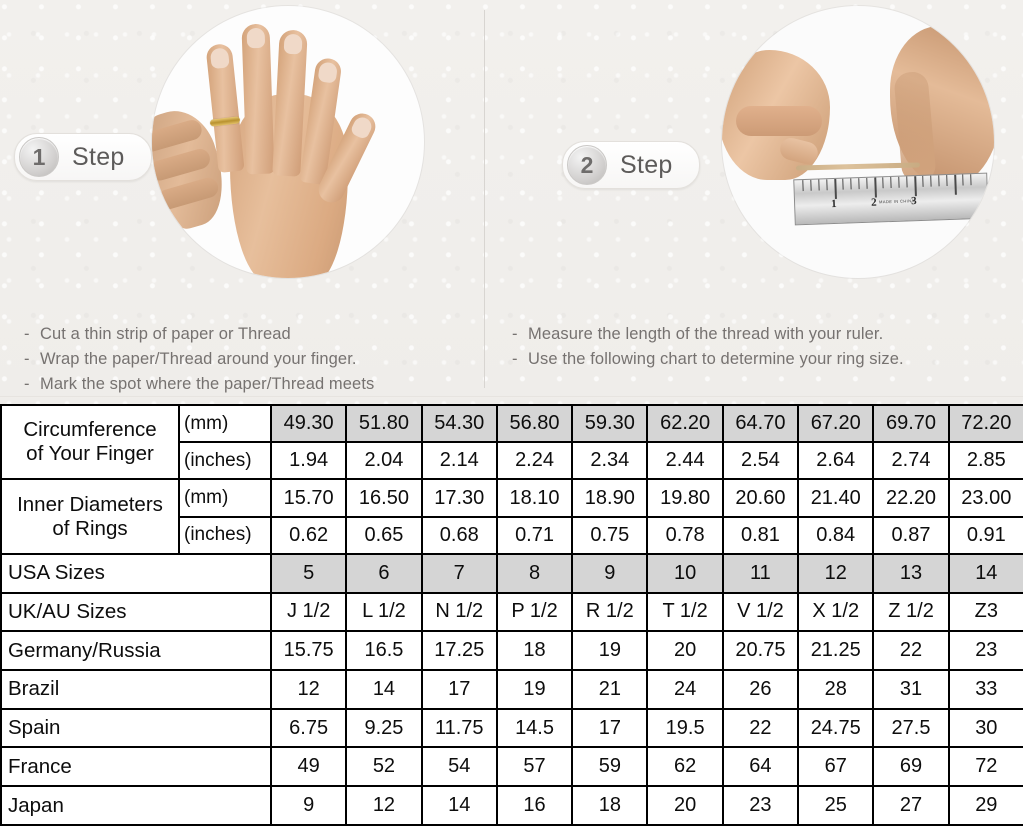  I want to click on step-1-badge: 1 Step, so click(83, 157).